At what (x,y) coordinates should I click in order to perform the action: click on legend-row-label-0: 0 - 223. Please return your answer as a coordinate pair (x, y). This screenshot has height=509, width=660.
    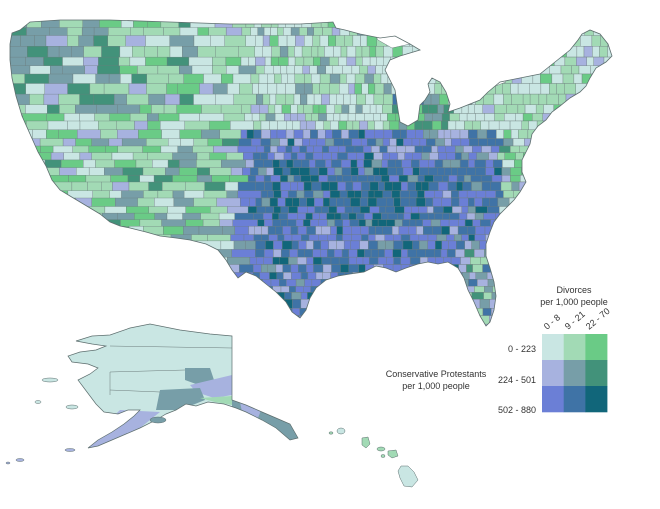
    Looking at the image, I should click on (522, 349).